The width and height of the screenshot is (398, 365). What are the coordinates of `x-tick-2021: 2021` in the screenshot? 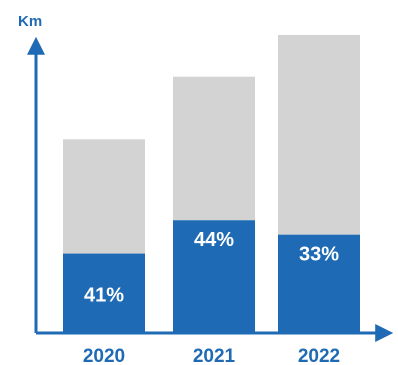 It's located at (214, 355).